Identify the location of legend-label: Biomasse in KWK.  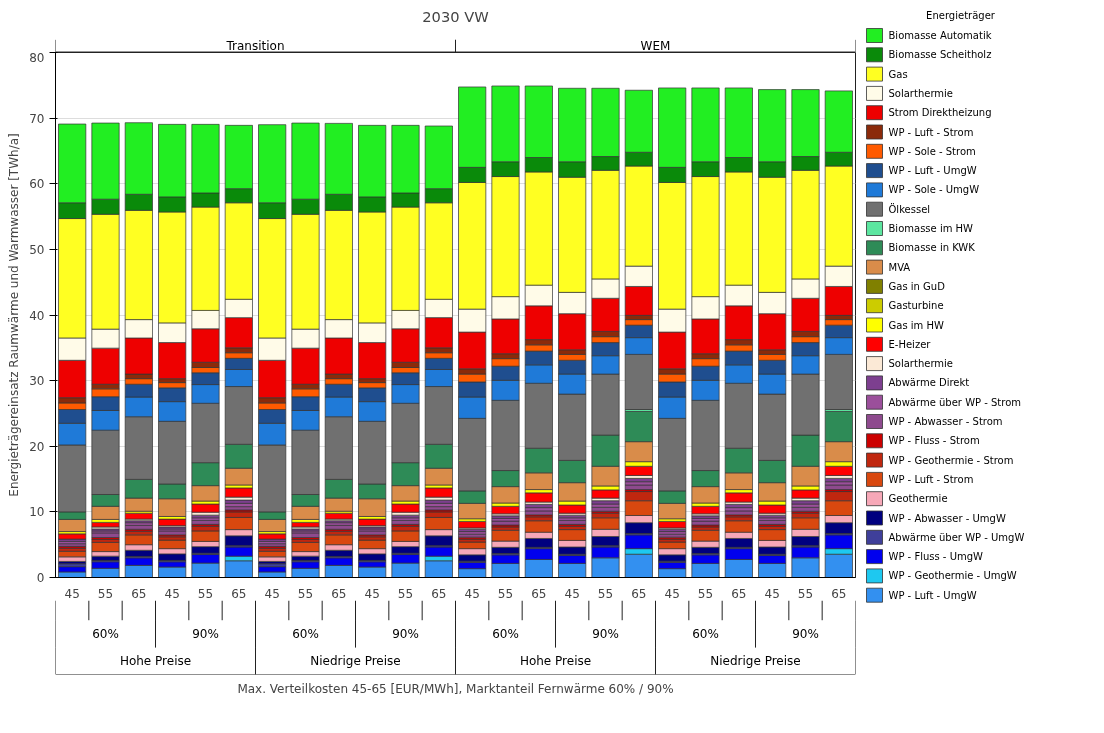
(932, 248).